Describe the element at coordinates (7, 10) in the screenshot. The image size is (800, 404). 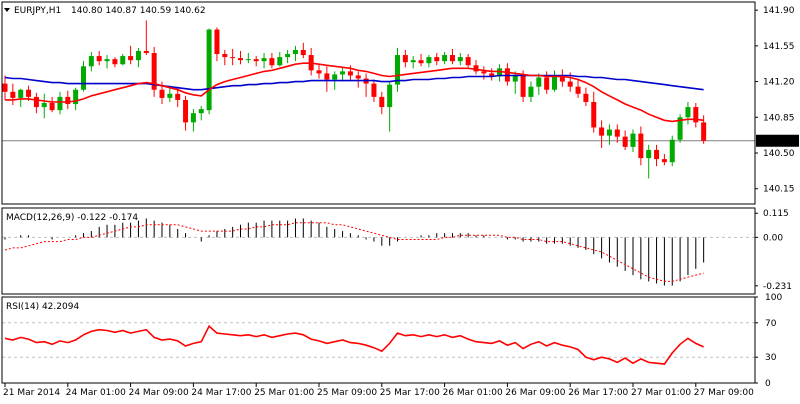
I see `collapse-triangle-icon` at that location.